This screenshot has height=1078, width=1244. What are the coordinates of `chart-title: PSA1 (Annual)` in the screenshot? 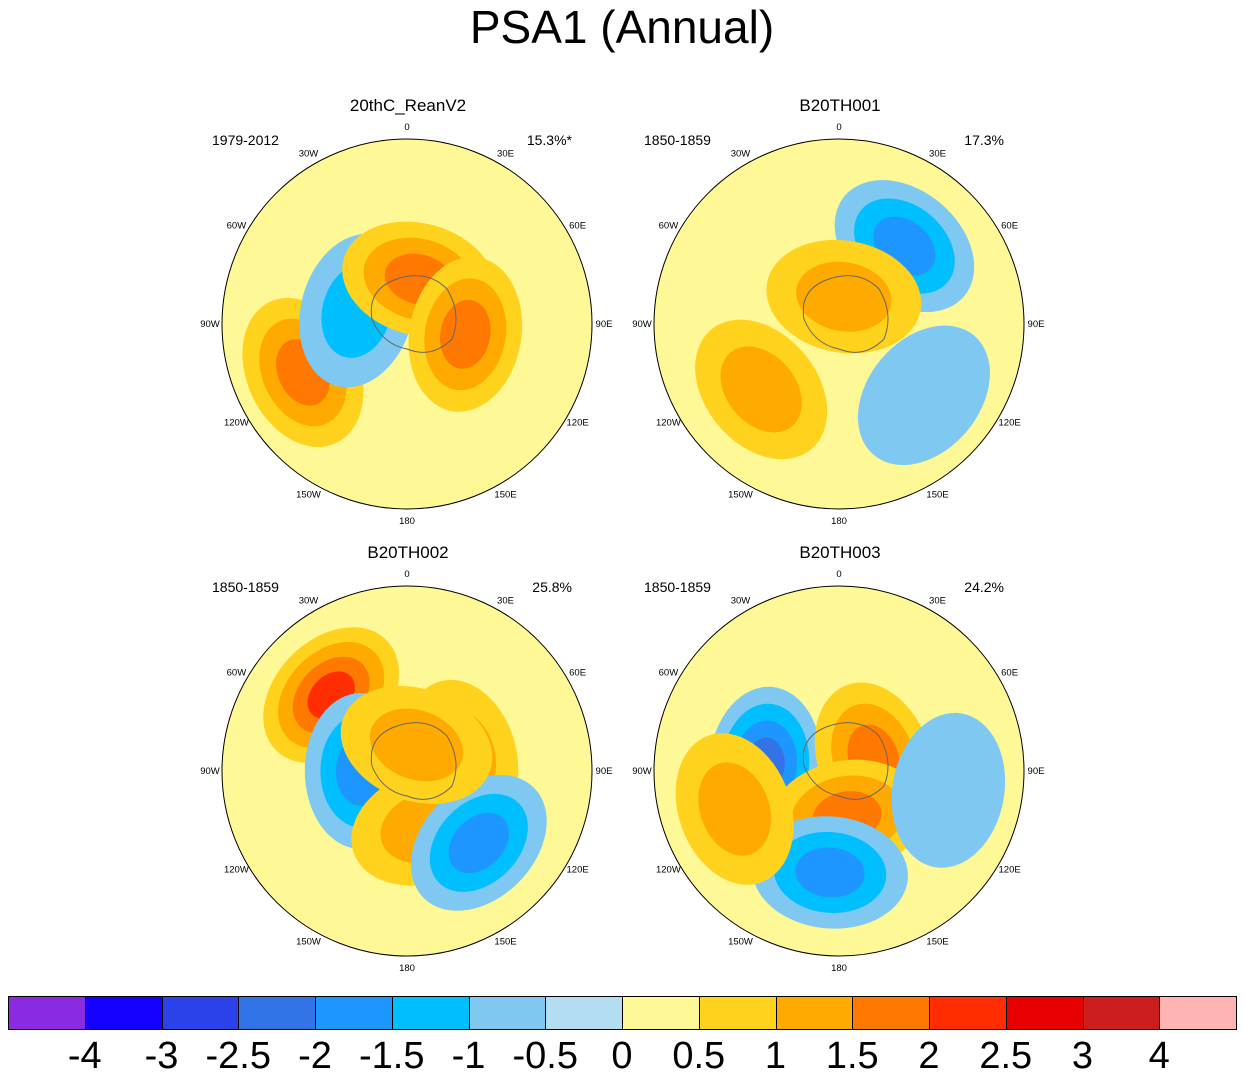 It's located at (622, 27).